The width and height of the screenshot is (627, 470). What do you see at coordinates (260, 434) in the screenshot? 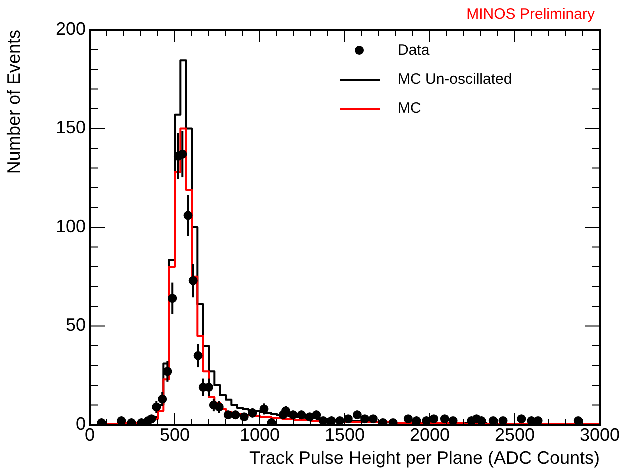
I see `x-tick-label: 1000` at bounding box center [260, 434].